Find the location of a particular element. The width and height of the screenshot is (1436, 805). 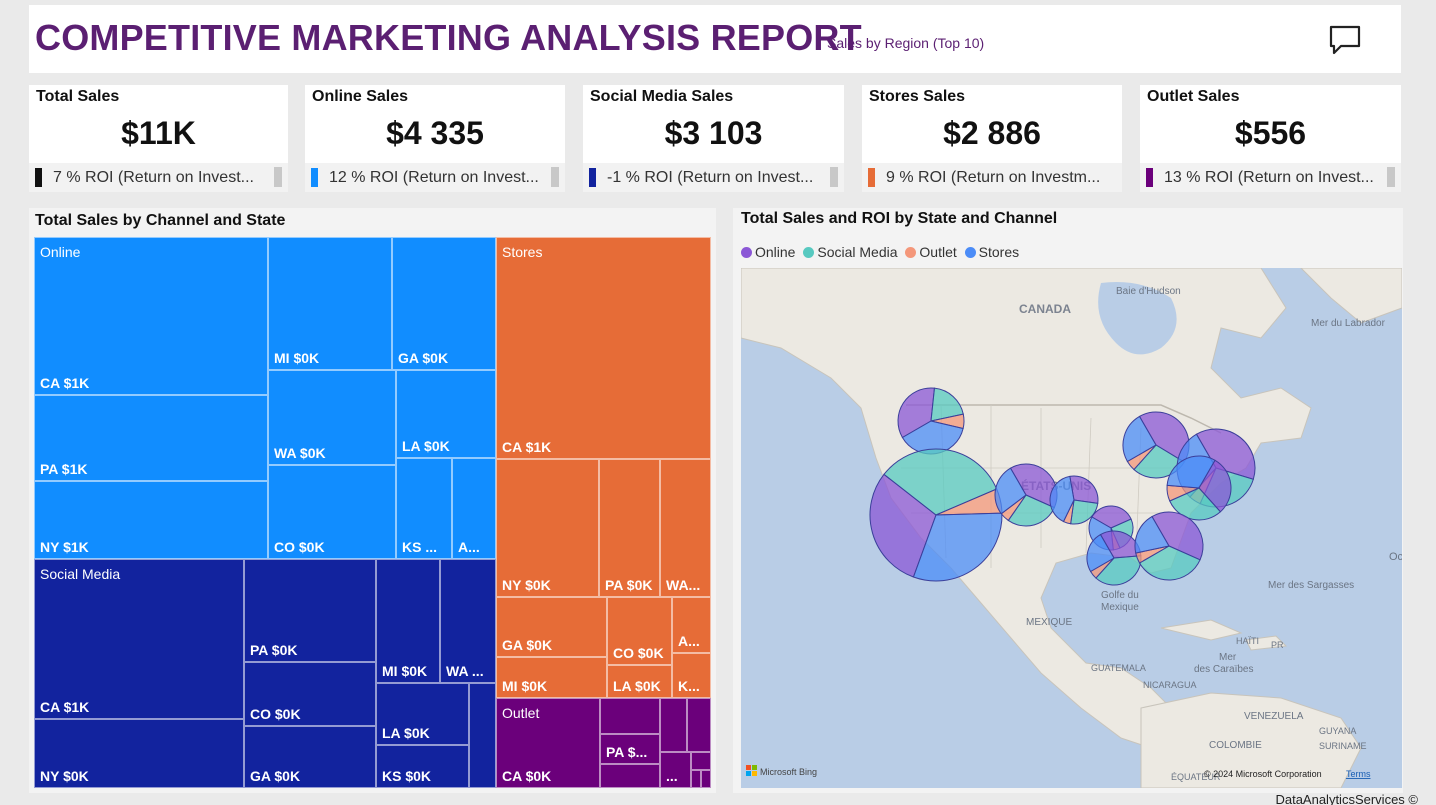

bubble-layer is located at coordinates (1062, 486).